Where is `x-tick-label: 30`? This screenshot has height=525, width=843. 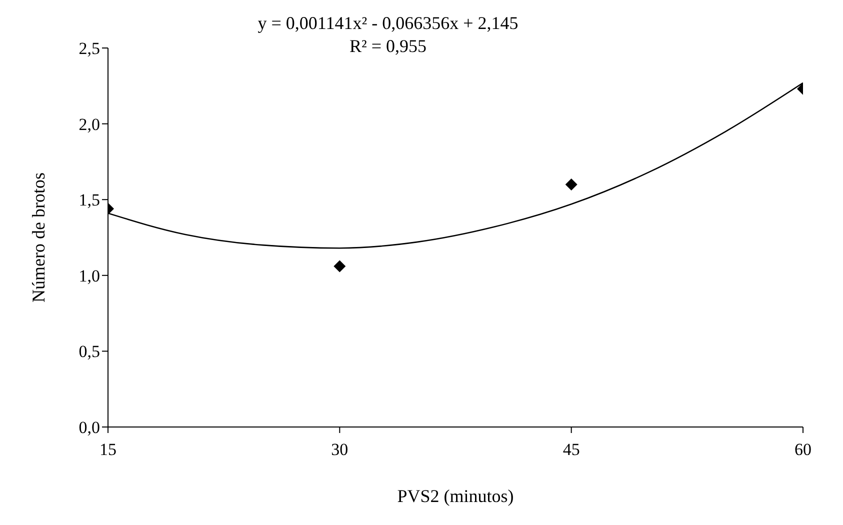 x-tick-label: 30 is located at coordinates (339, 450).